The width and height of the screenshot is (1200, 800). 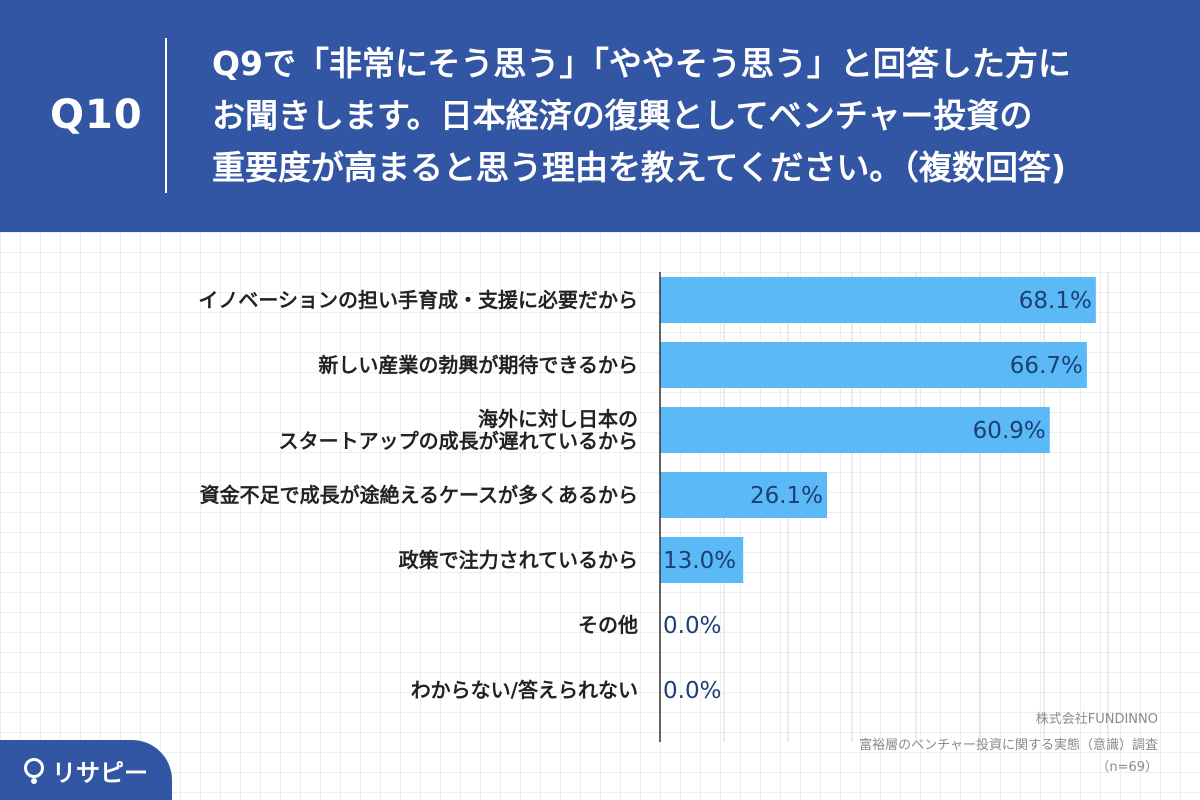 What do you see at coordinates (1046, 366) in the screenshot?
I see `data-label: 66.7%` at bounding box center [1046, 366].